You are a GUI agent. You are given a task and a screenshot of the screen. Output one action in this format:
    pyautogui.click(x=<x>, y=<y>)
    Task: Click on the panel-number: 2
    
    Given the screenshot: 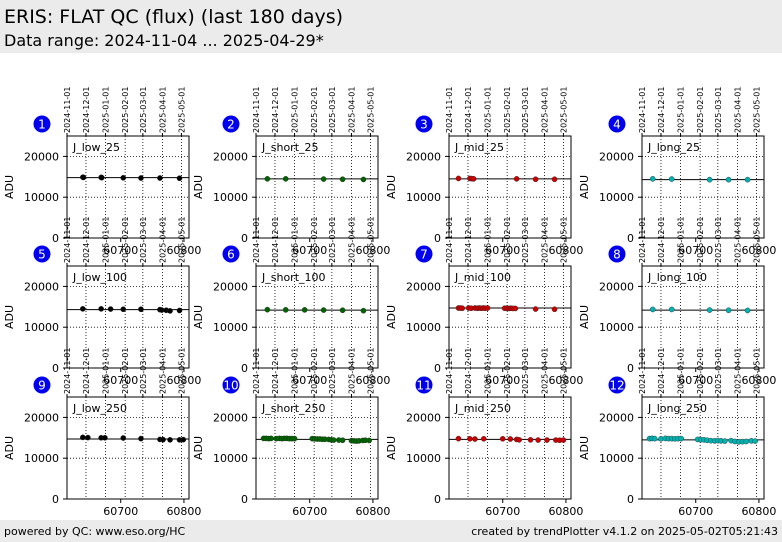 What is the action you would take?
    pyautogui.click(x=231, y=125)
    